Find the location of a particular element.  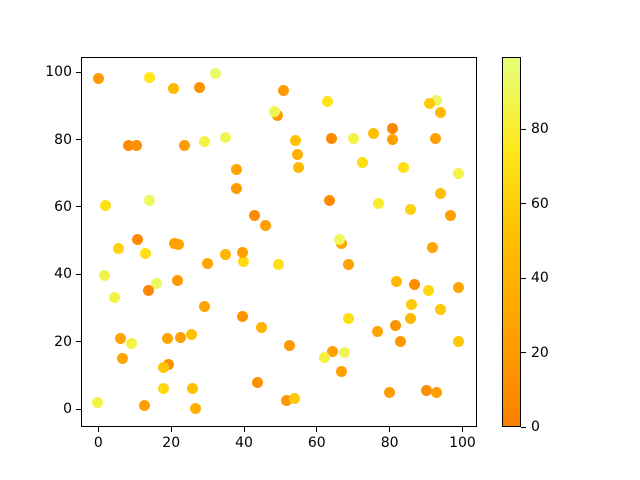

colorbar-tick-label: 20 is located at coordinates (540, 352).